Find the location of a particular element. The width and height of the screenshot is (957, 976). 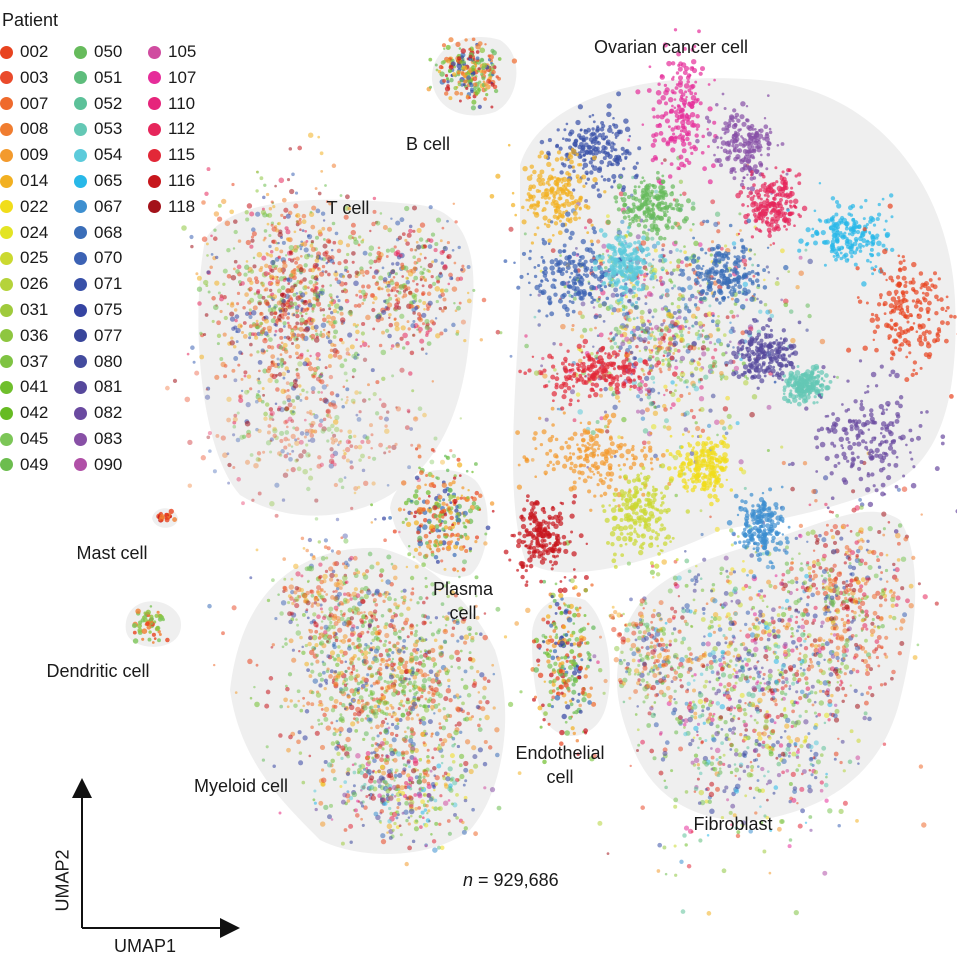

legend-entry-037: 037 is located at coordinates (24, 362).